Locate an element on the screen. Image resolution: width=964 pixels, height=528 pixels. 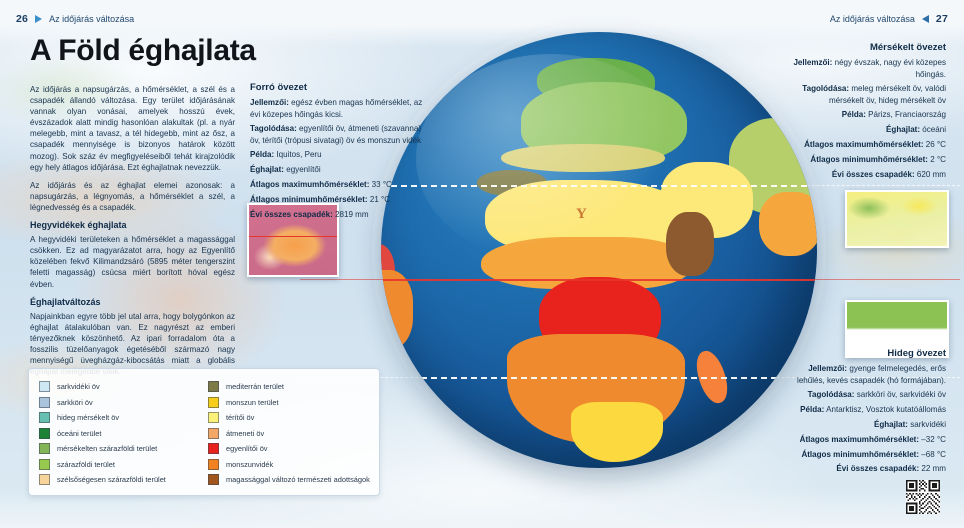
qr-code is located at coordinates (923, 497).